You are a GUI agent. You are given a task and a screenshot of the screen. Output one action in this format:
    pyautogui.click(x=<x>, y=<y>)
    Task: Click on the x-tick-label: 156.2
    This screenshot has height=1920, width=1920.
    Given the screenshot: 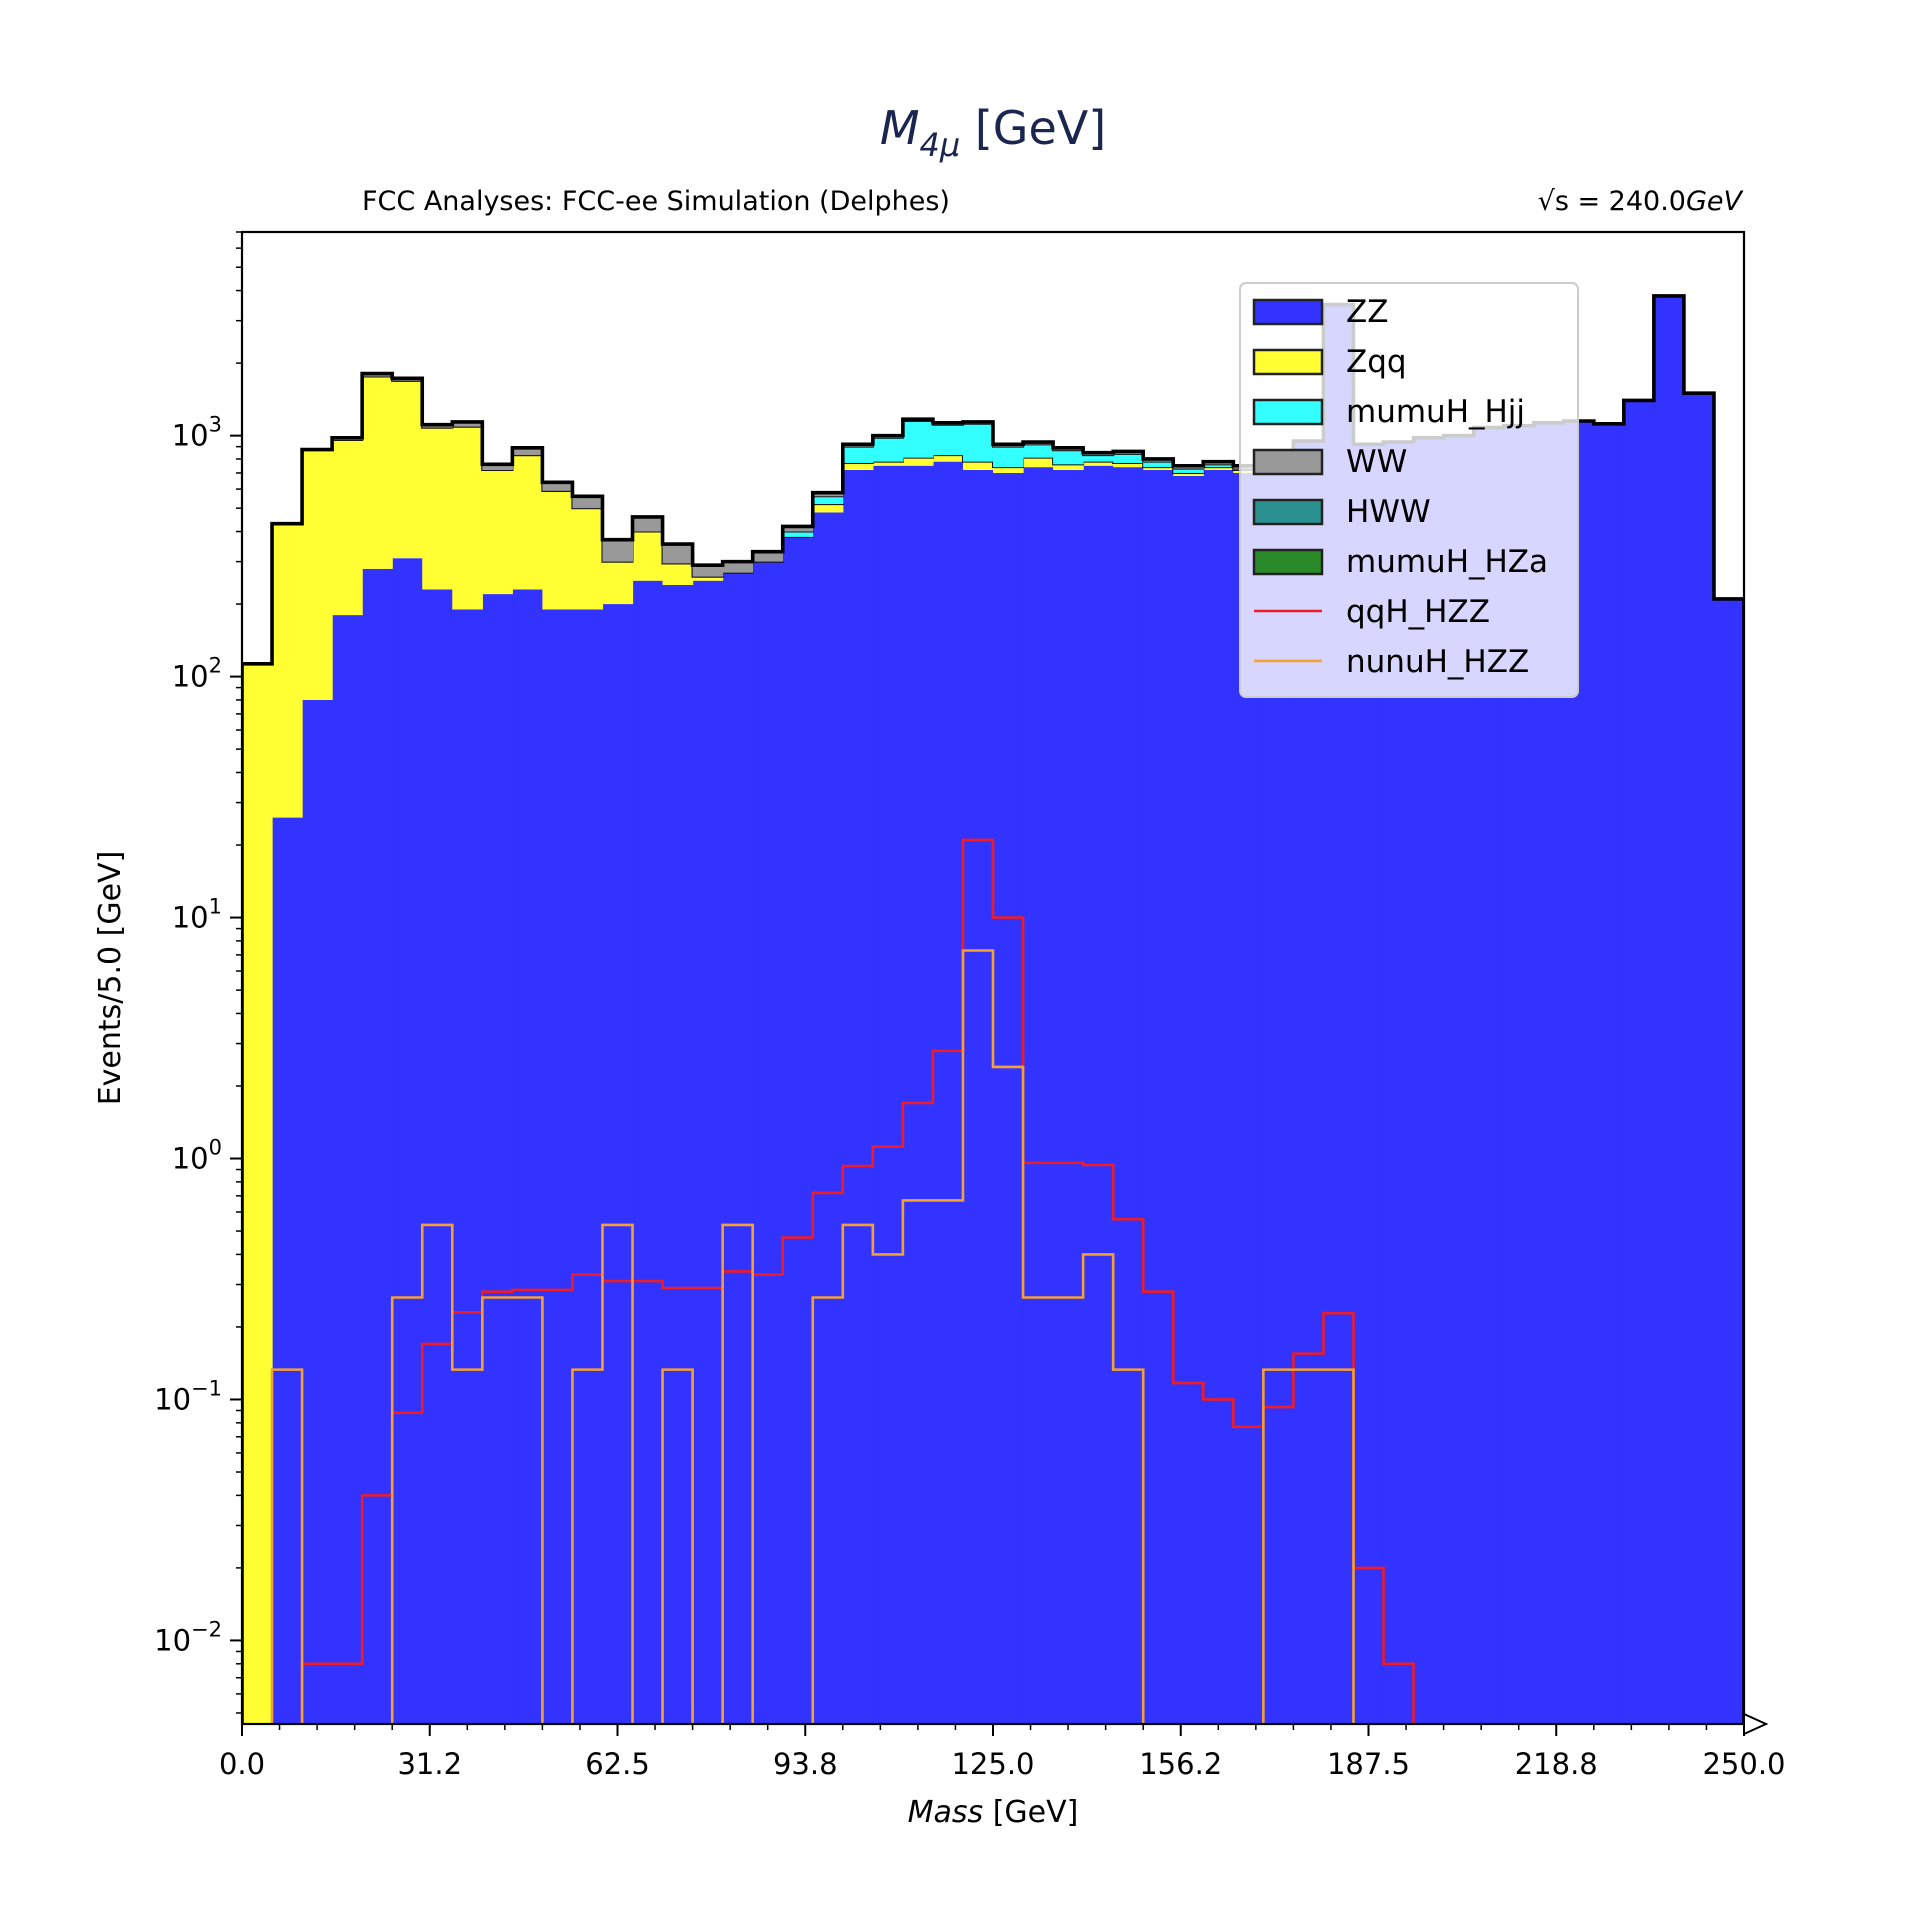 What is the action you would take?
    pyautogui.click(x=1180, y=1764)
    